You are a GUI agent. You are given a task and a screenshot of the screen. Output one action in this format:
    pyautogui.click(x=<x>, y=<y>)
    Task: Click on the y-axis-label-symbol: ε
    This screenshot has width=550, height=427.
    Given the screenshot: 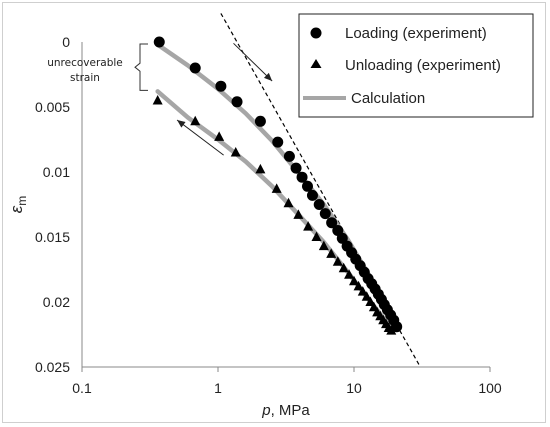 What is the action you would take?
    pyautogui.click(x=16, y=209)
    